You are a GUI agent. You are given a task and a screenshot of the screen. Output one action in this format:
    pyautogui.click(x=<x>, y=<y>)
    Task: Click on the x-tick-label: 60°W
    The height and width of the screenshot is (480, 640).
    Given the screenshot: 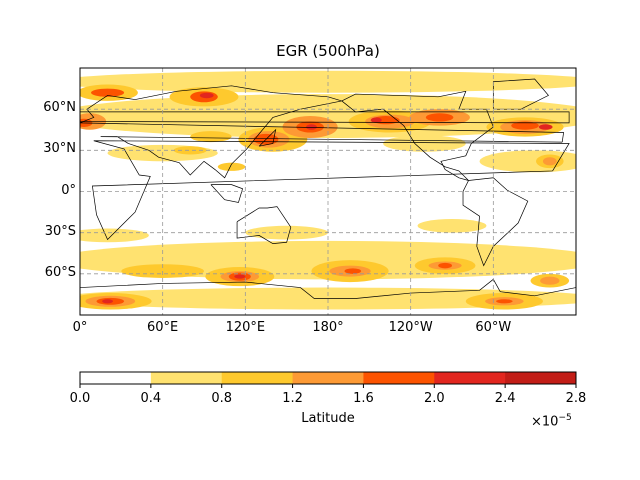 What is the action you would take?
    pyautogui.click(x=493, y=327)
    